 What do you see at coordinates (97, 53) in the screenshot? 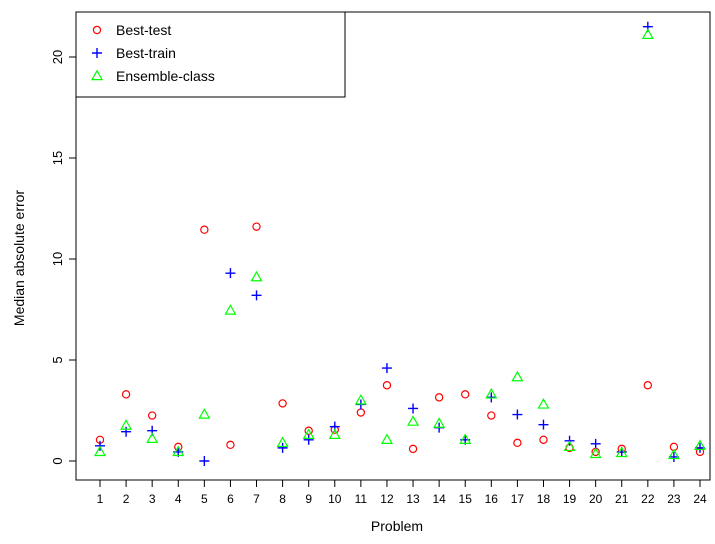
I see `legend-best-train-icon` at bounding box center [97, 53].